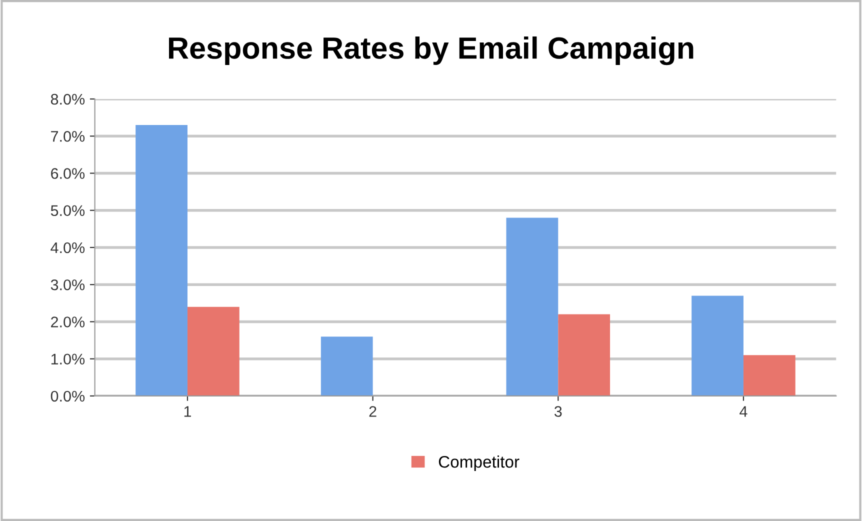 The image size is (862, 521). I want to click on y-tick-label: 4.0%, so click(67, 248).